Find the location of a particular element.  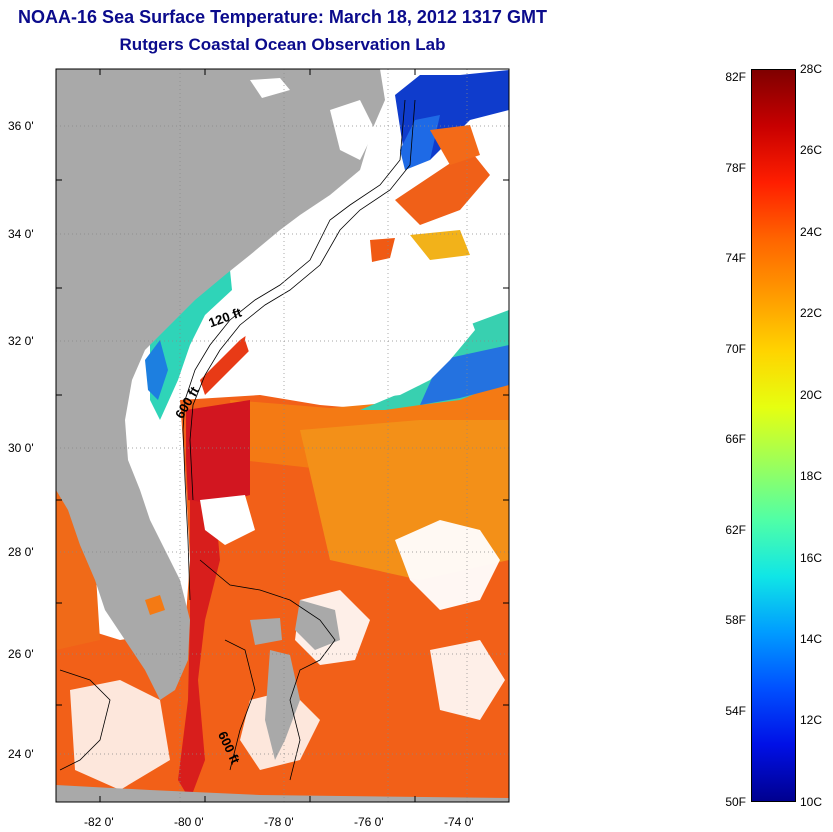

colorbar-c-18: 18C is located at coordinates (811, 476).